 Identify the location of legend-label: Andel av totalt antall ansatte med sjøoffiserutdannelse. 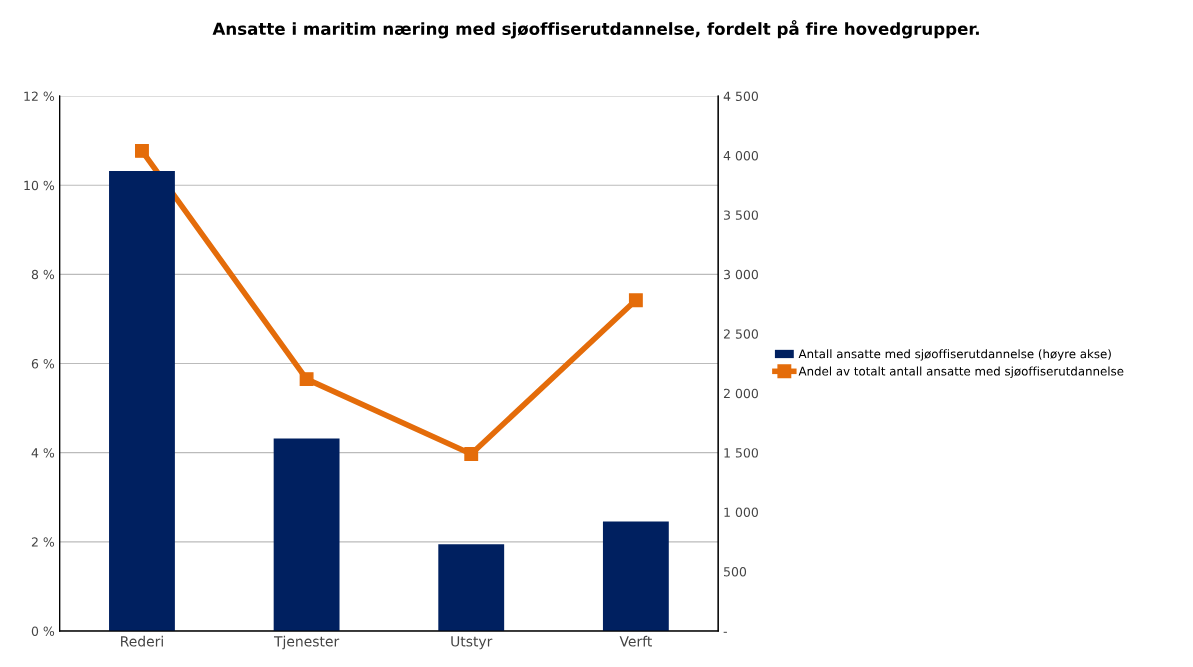
(961, 372).